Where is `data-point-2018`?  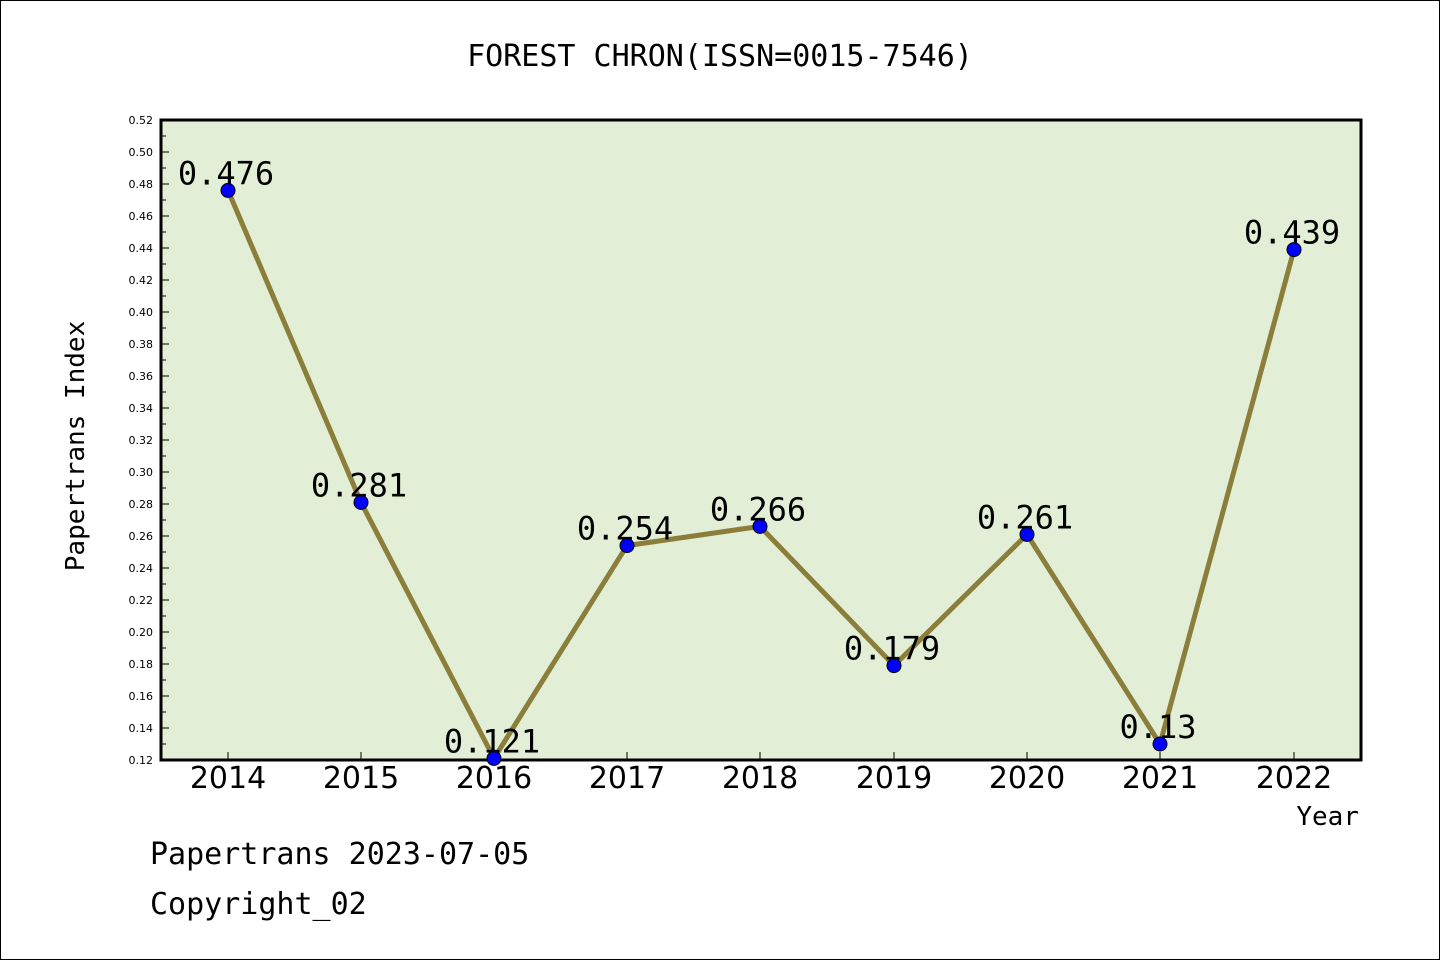
data-point-2018 is located at coordinates (760, 526).